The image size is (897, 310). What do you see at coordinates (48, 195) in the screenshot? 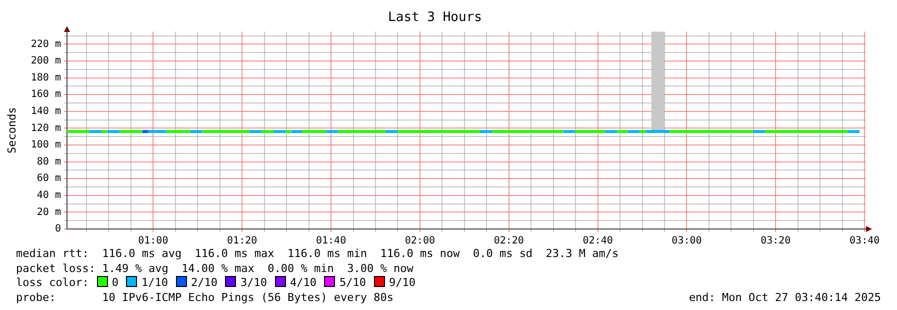
I see `y-tick-label: 40 m` at bounding box center [48, 195].